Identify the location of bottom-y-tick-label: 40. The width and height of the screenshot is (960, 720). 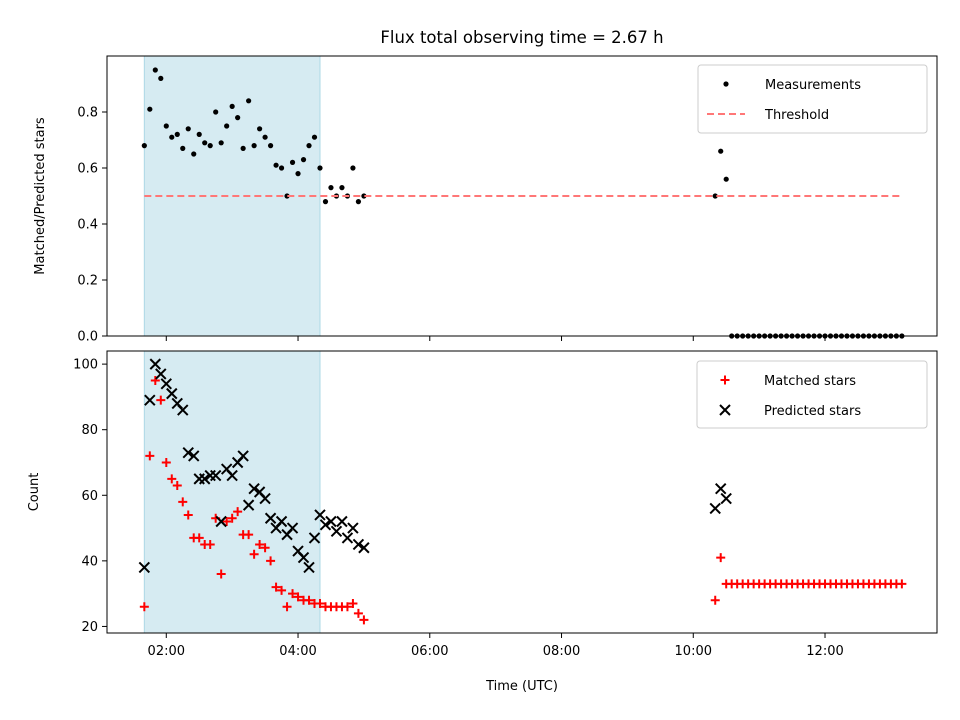
(89, 561).